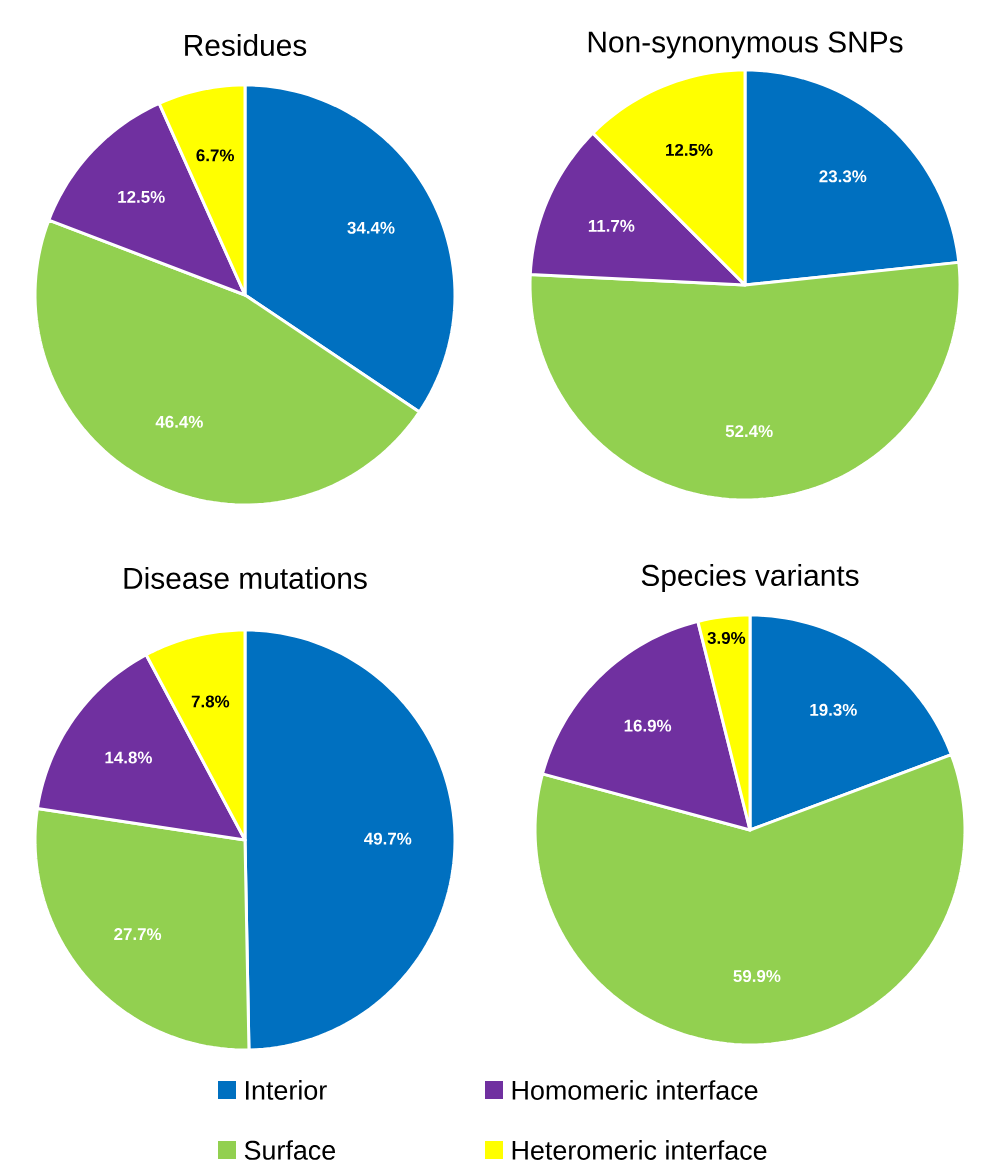 This screenshot has height=1171, width=986. What do you see at coordinates (128, 757) in the screenshot?
I see `data-label: 14.8%` at bounding box center [128, 757].